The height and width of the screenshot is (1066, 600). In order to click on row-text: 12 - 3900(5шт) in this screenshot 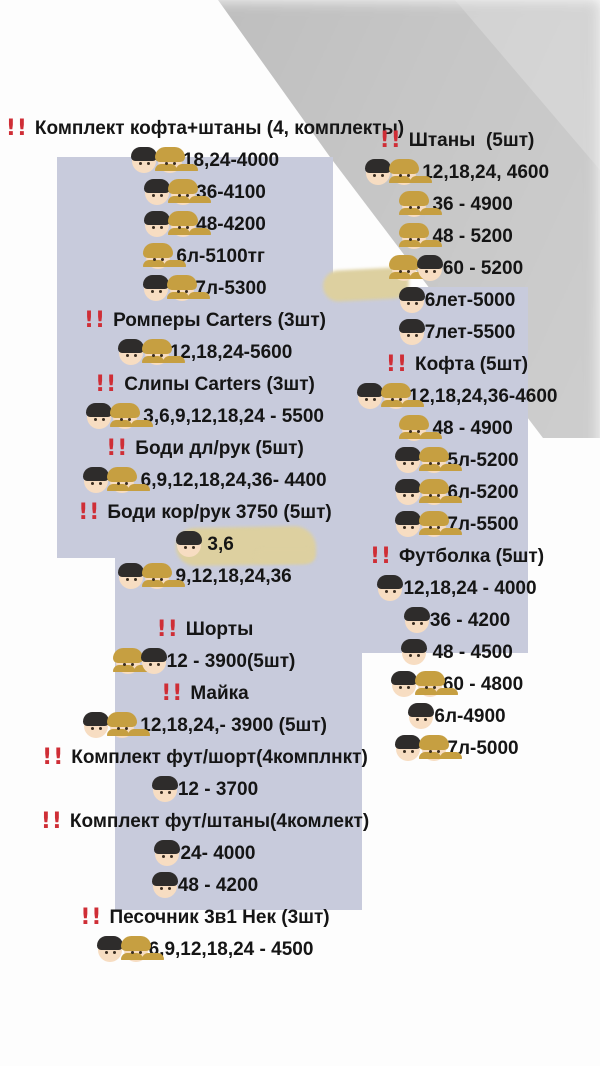, I will do `click(231, 661)`.